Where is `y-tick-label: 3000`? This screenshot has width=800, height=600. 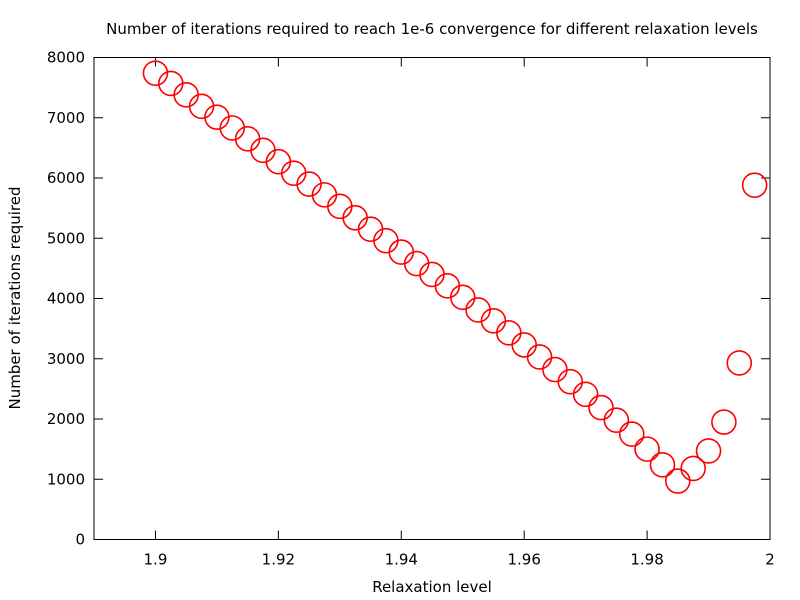
y-tick-label: 3000 is located at coordinates (66, 359).